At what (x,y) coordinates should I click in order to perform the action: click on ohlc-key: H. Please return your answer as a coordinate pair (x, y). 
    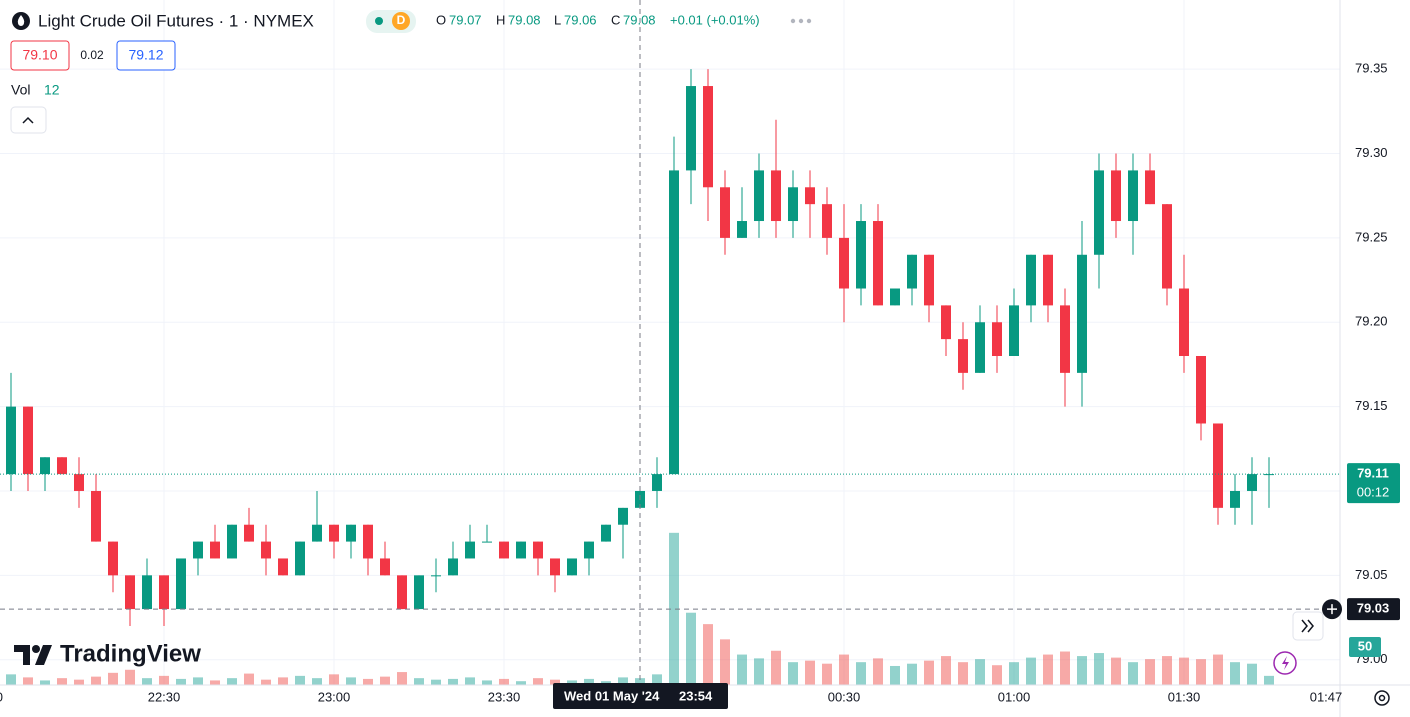
    Looking at the image, I should click on (500, 19).